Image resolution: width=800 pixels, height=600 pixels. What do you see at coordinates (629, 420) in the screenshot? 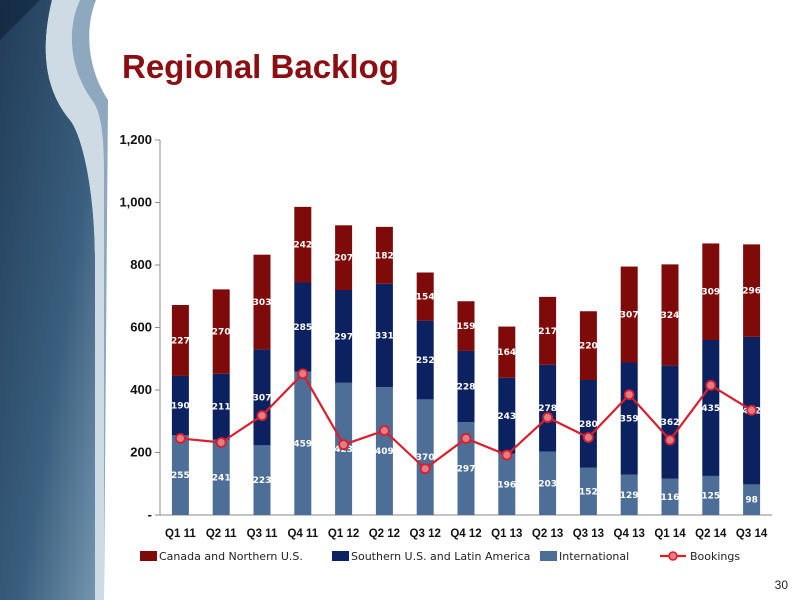
I see `data-label-southern: 359` at bounding box center [629, 420].